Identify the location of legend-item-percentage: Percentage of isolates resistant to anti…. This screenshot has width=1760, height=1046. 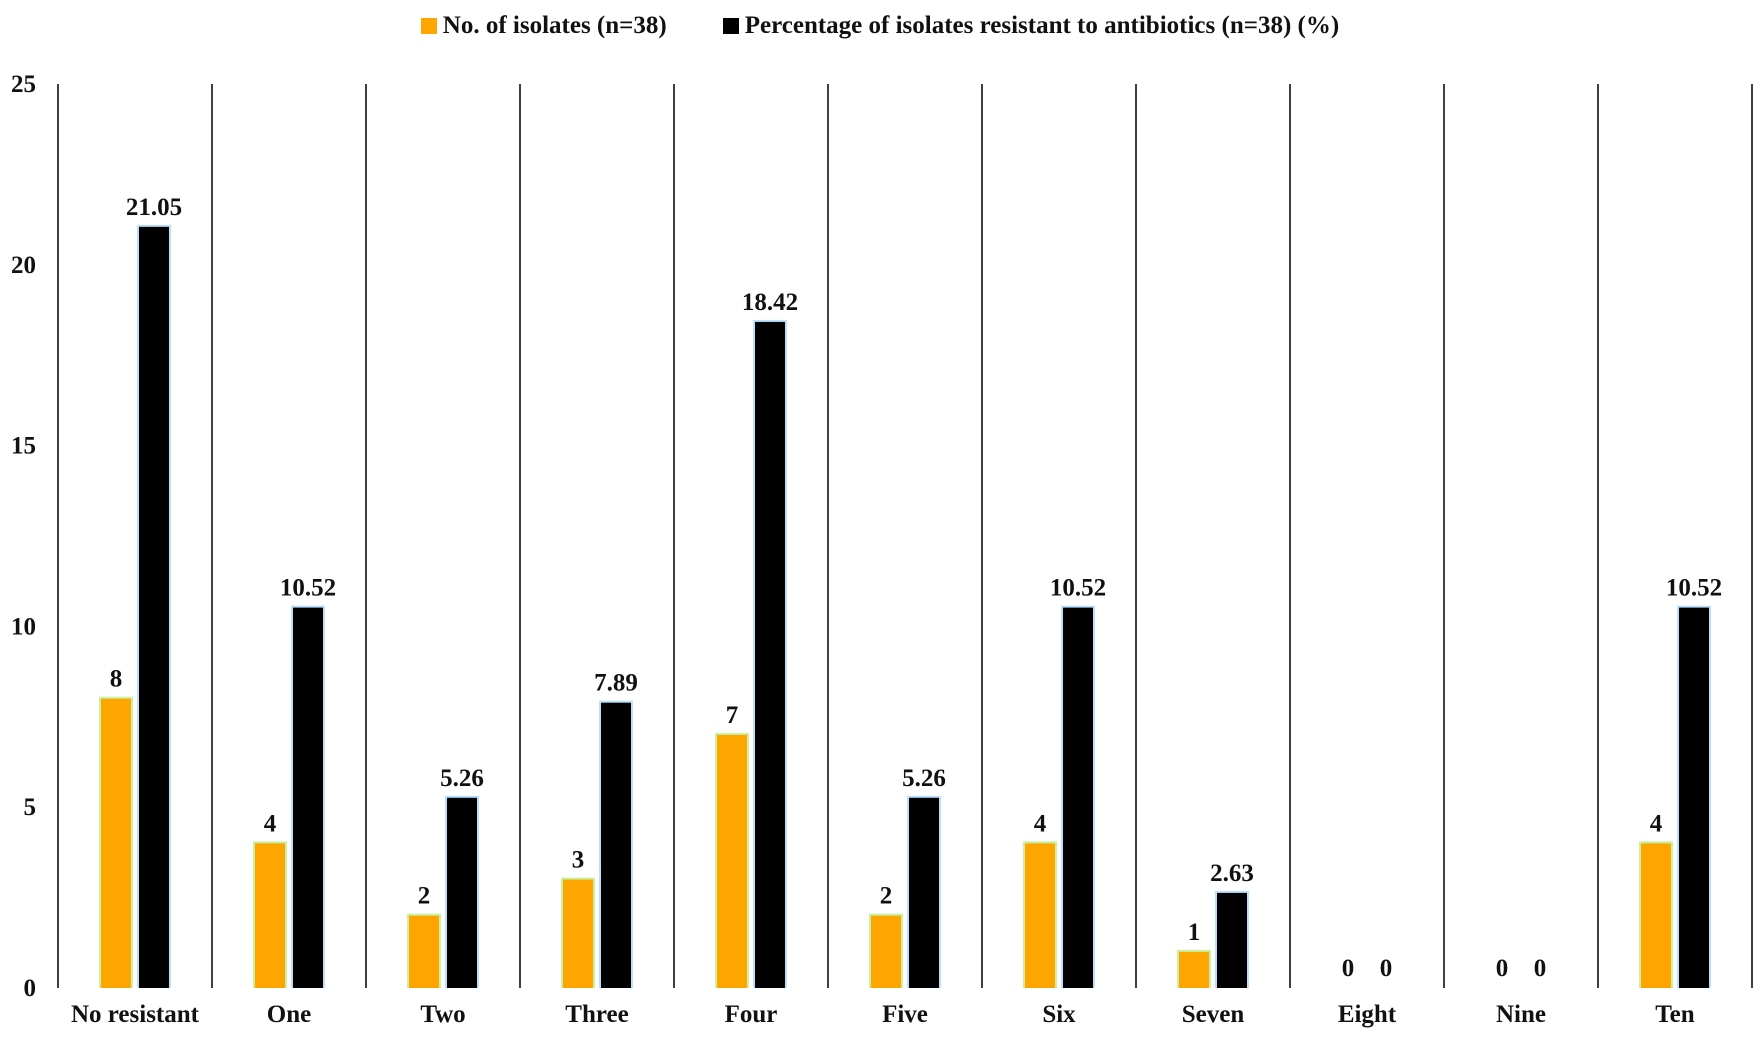
(1031, 26).